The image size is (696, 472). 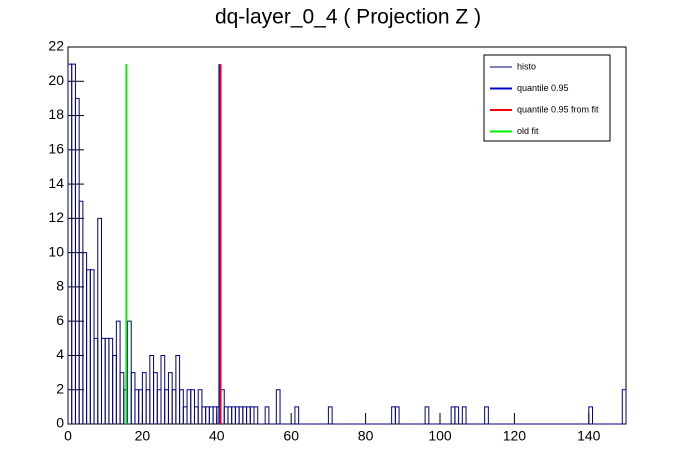 I want to click on y-tick-label: 10, so click(x=56, y=251).